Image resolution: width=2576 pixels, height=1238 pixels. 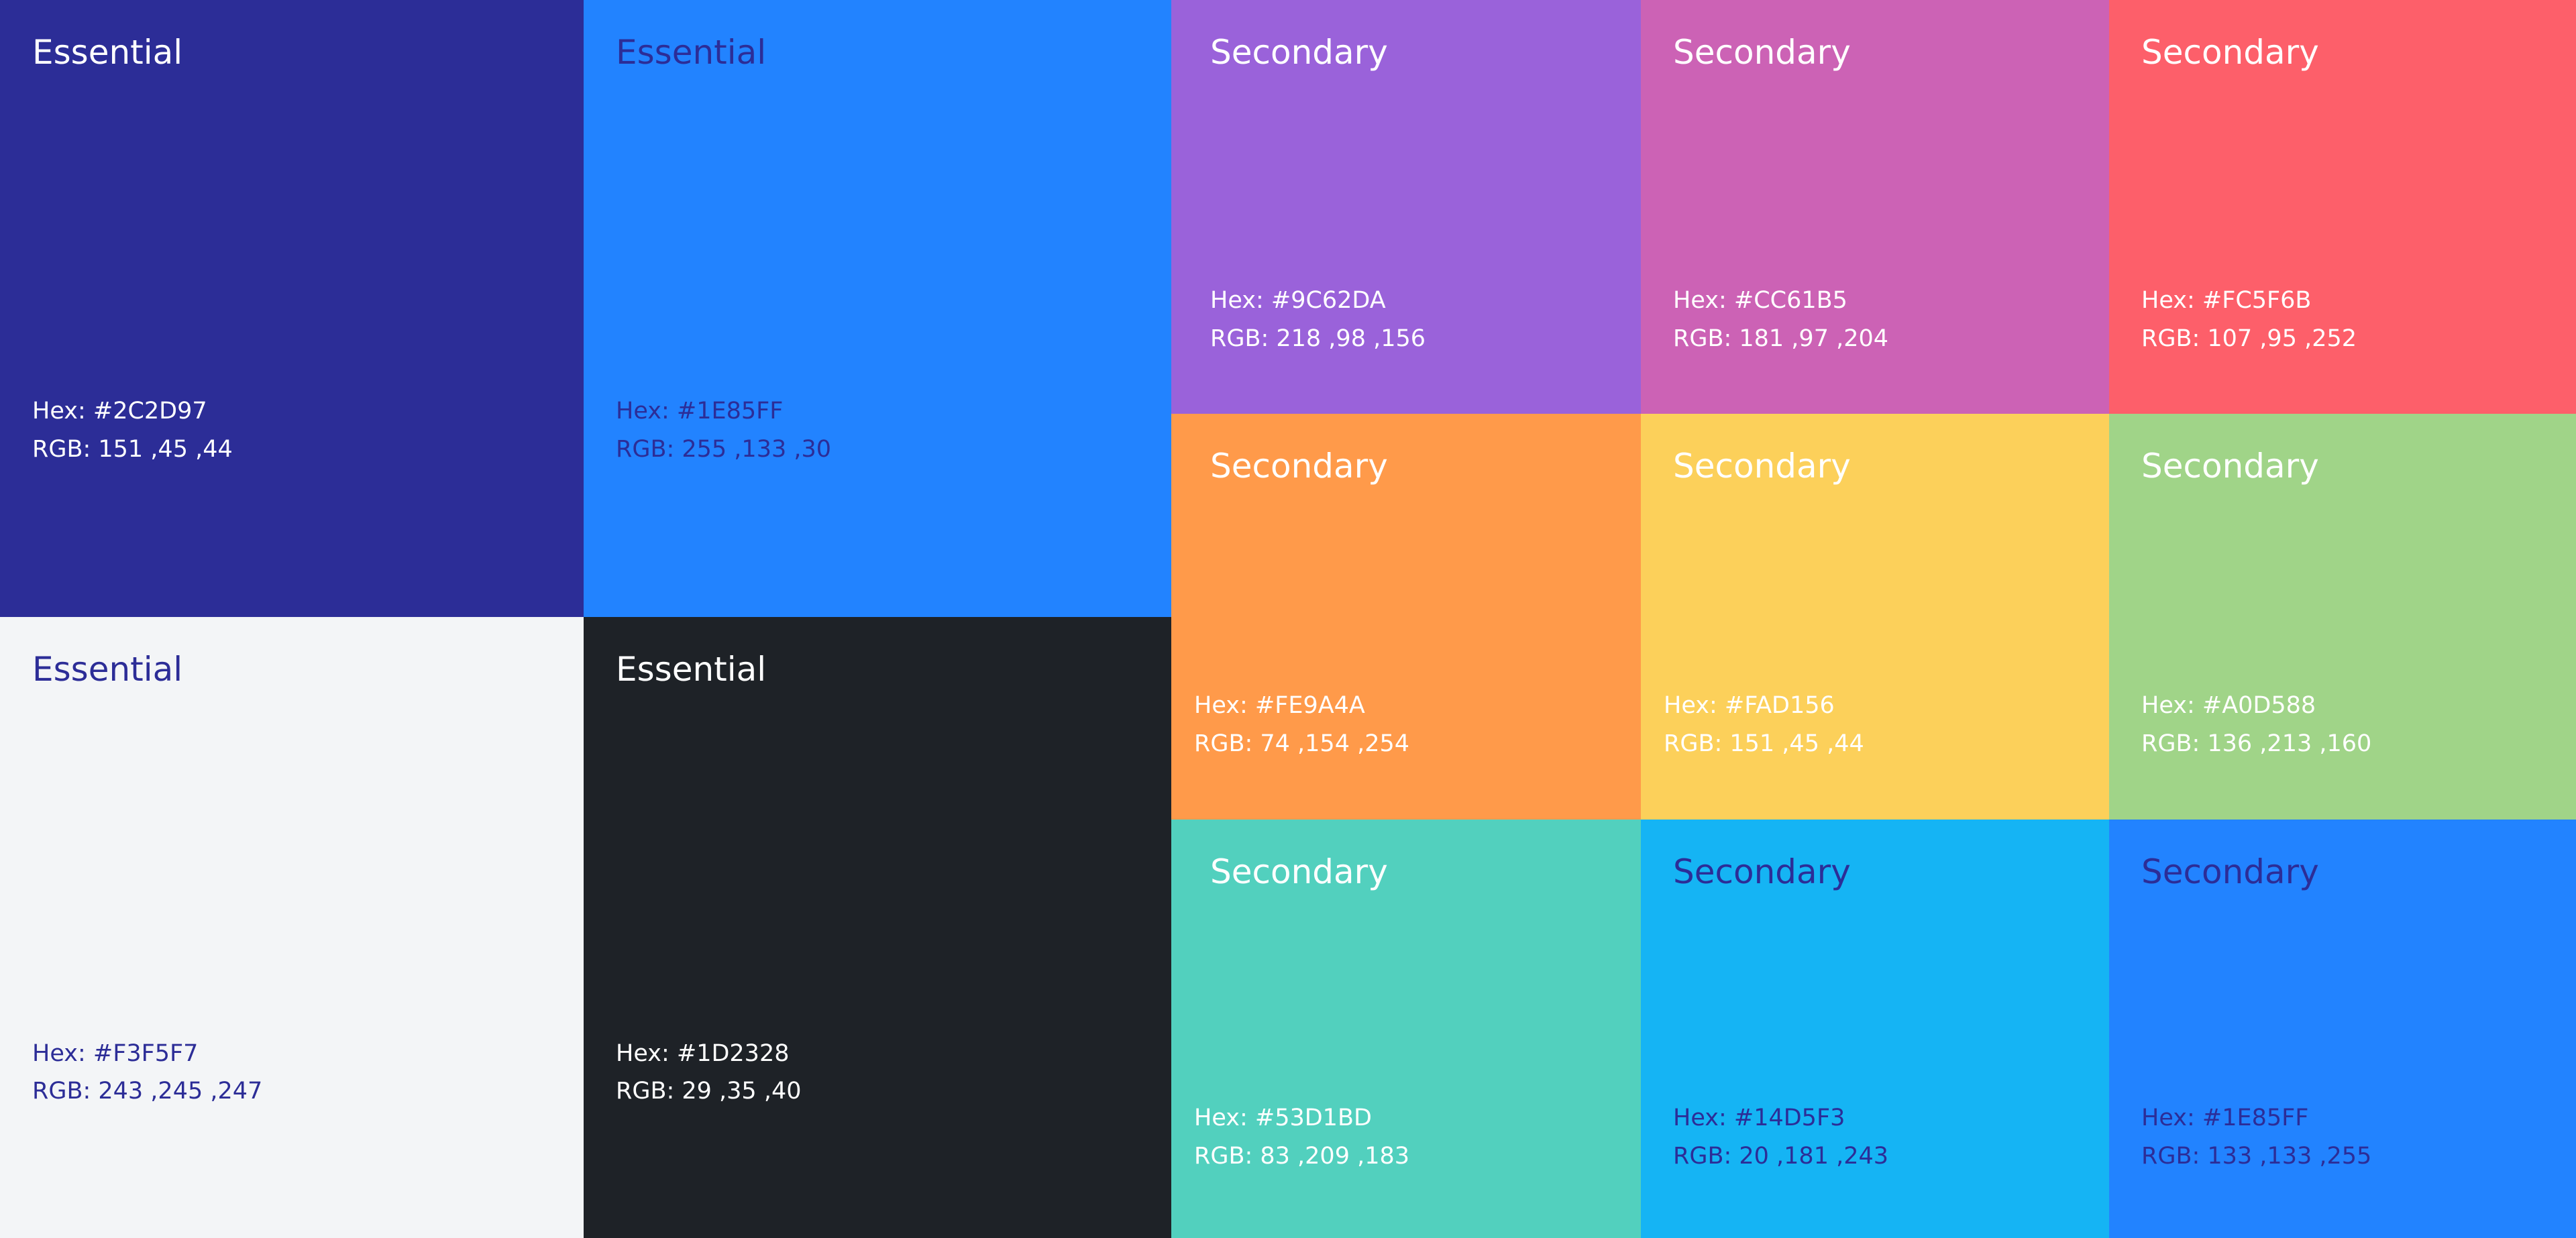 What do you see at coordinates (877, 308) in the screenshot?
I see `swatch-essential-2: Essential Hex: #1E85FF RGB: 255 ,133 ,30` at bounding box center [877, 308].